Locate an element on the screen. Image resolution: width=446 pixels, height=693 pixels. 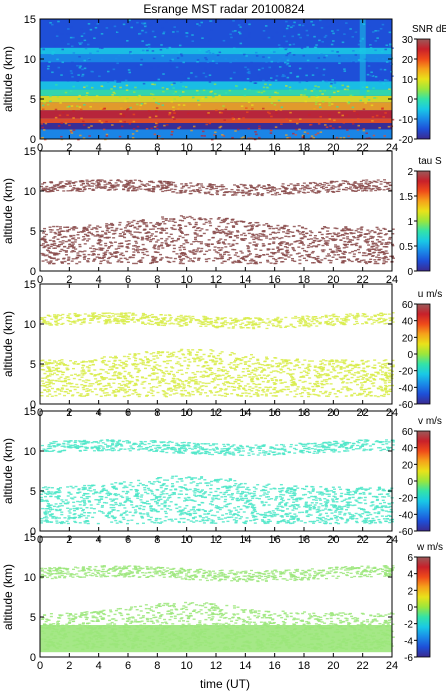
colorbar-label-v: v m/s is located at coordinates (430, 421).